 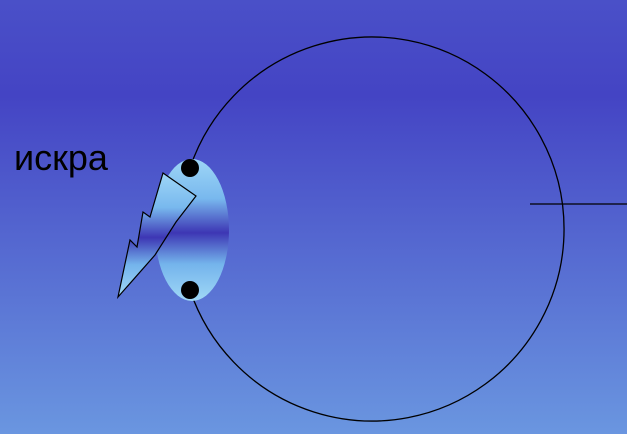 I want to click on lower-electrode, so click(x=190, y=290).